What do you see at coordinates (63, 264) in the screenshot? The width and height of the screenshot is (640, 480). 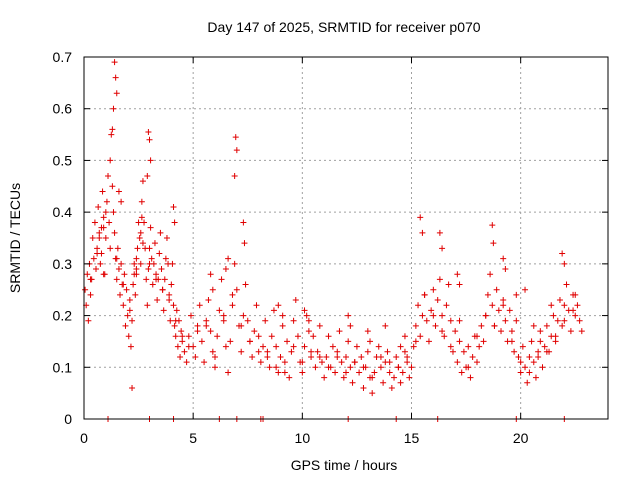 I see `y-tick-label: 0.3` at bounding box center [63, 264].